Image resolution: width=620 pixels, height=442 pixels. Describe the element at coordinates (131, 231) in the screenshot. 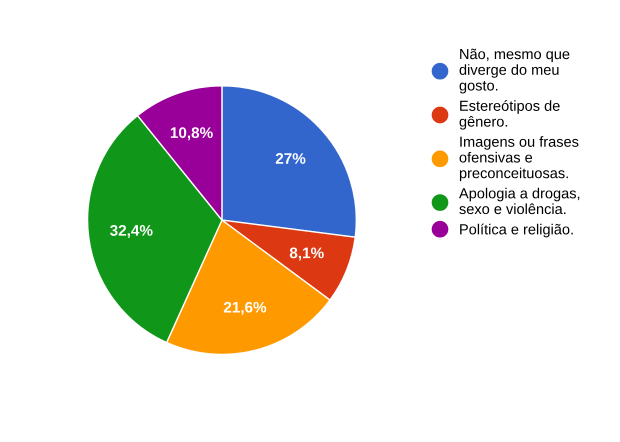

I see `data-label: 32,4%` at that location.